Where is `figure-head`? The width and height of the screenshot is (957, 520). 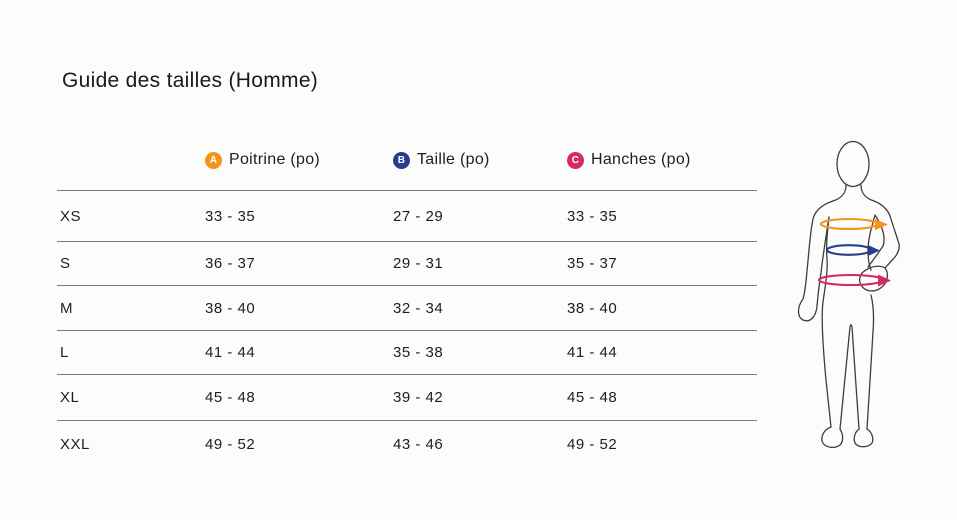 figure-head is located at coordinates (853, 164).